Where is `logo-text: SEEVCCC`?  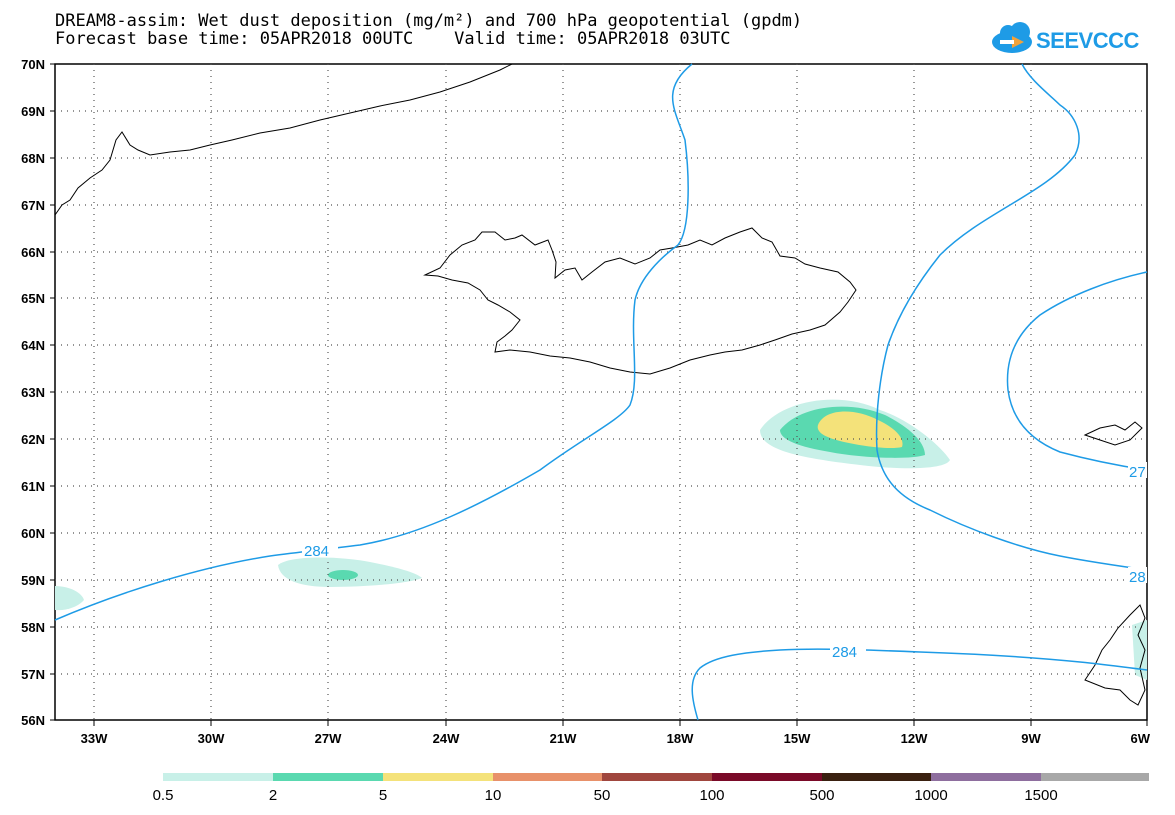 logo-text: SEEVCCC is located at coordinates (1087, 40).